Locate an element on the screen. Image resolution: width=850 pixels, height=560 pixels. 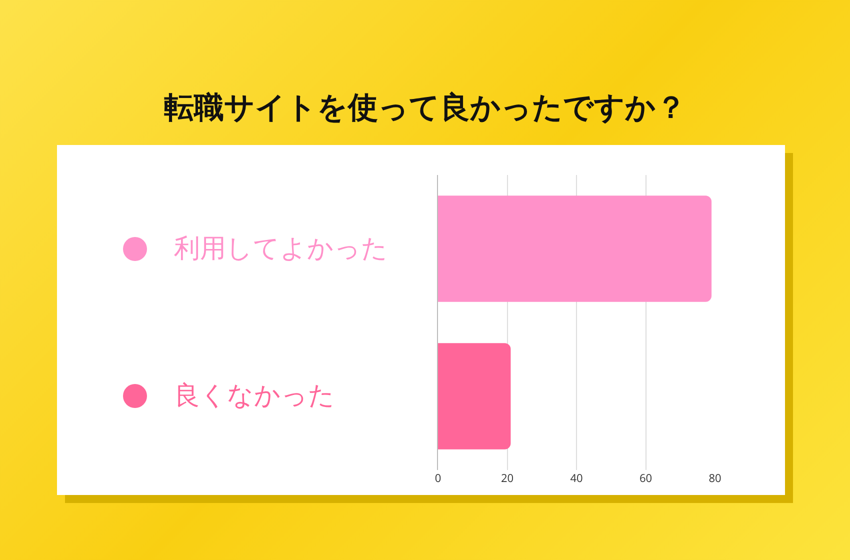
y-tick-label: 利用してよかった is located at coordinates (281, 249).